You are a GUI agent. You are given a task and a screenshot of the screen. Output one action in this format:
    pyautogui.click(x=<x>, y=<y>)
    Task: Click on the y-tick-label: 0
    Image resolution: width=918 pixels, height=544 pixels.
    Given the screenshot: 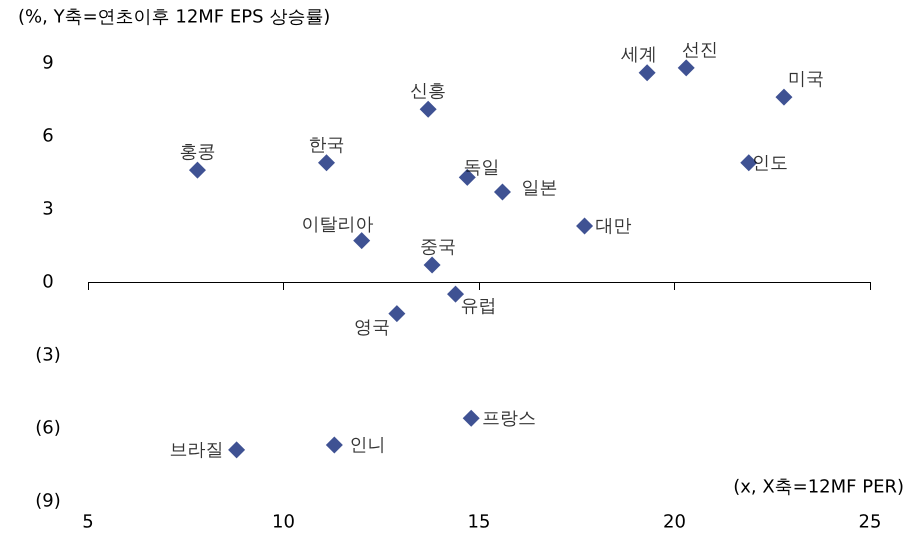 What is the action you would take?
    pyautogui.click(x=48, y=282)
    